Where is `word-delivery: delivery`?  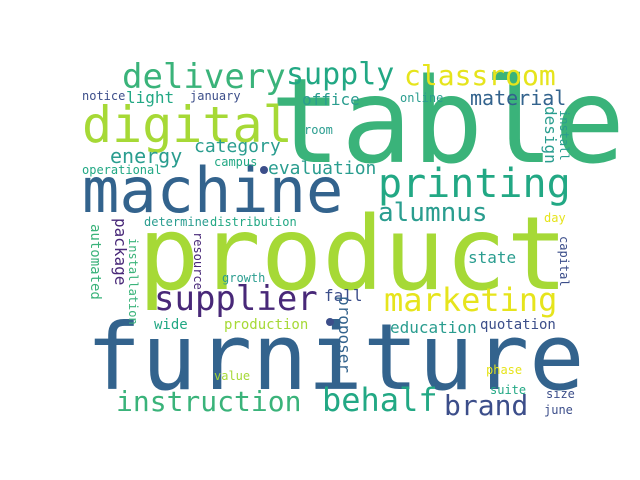 word-delivery: delivery is located at coordinates (204, 77).